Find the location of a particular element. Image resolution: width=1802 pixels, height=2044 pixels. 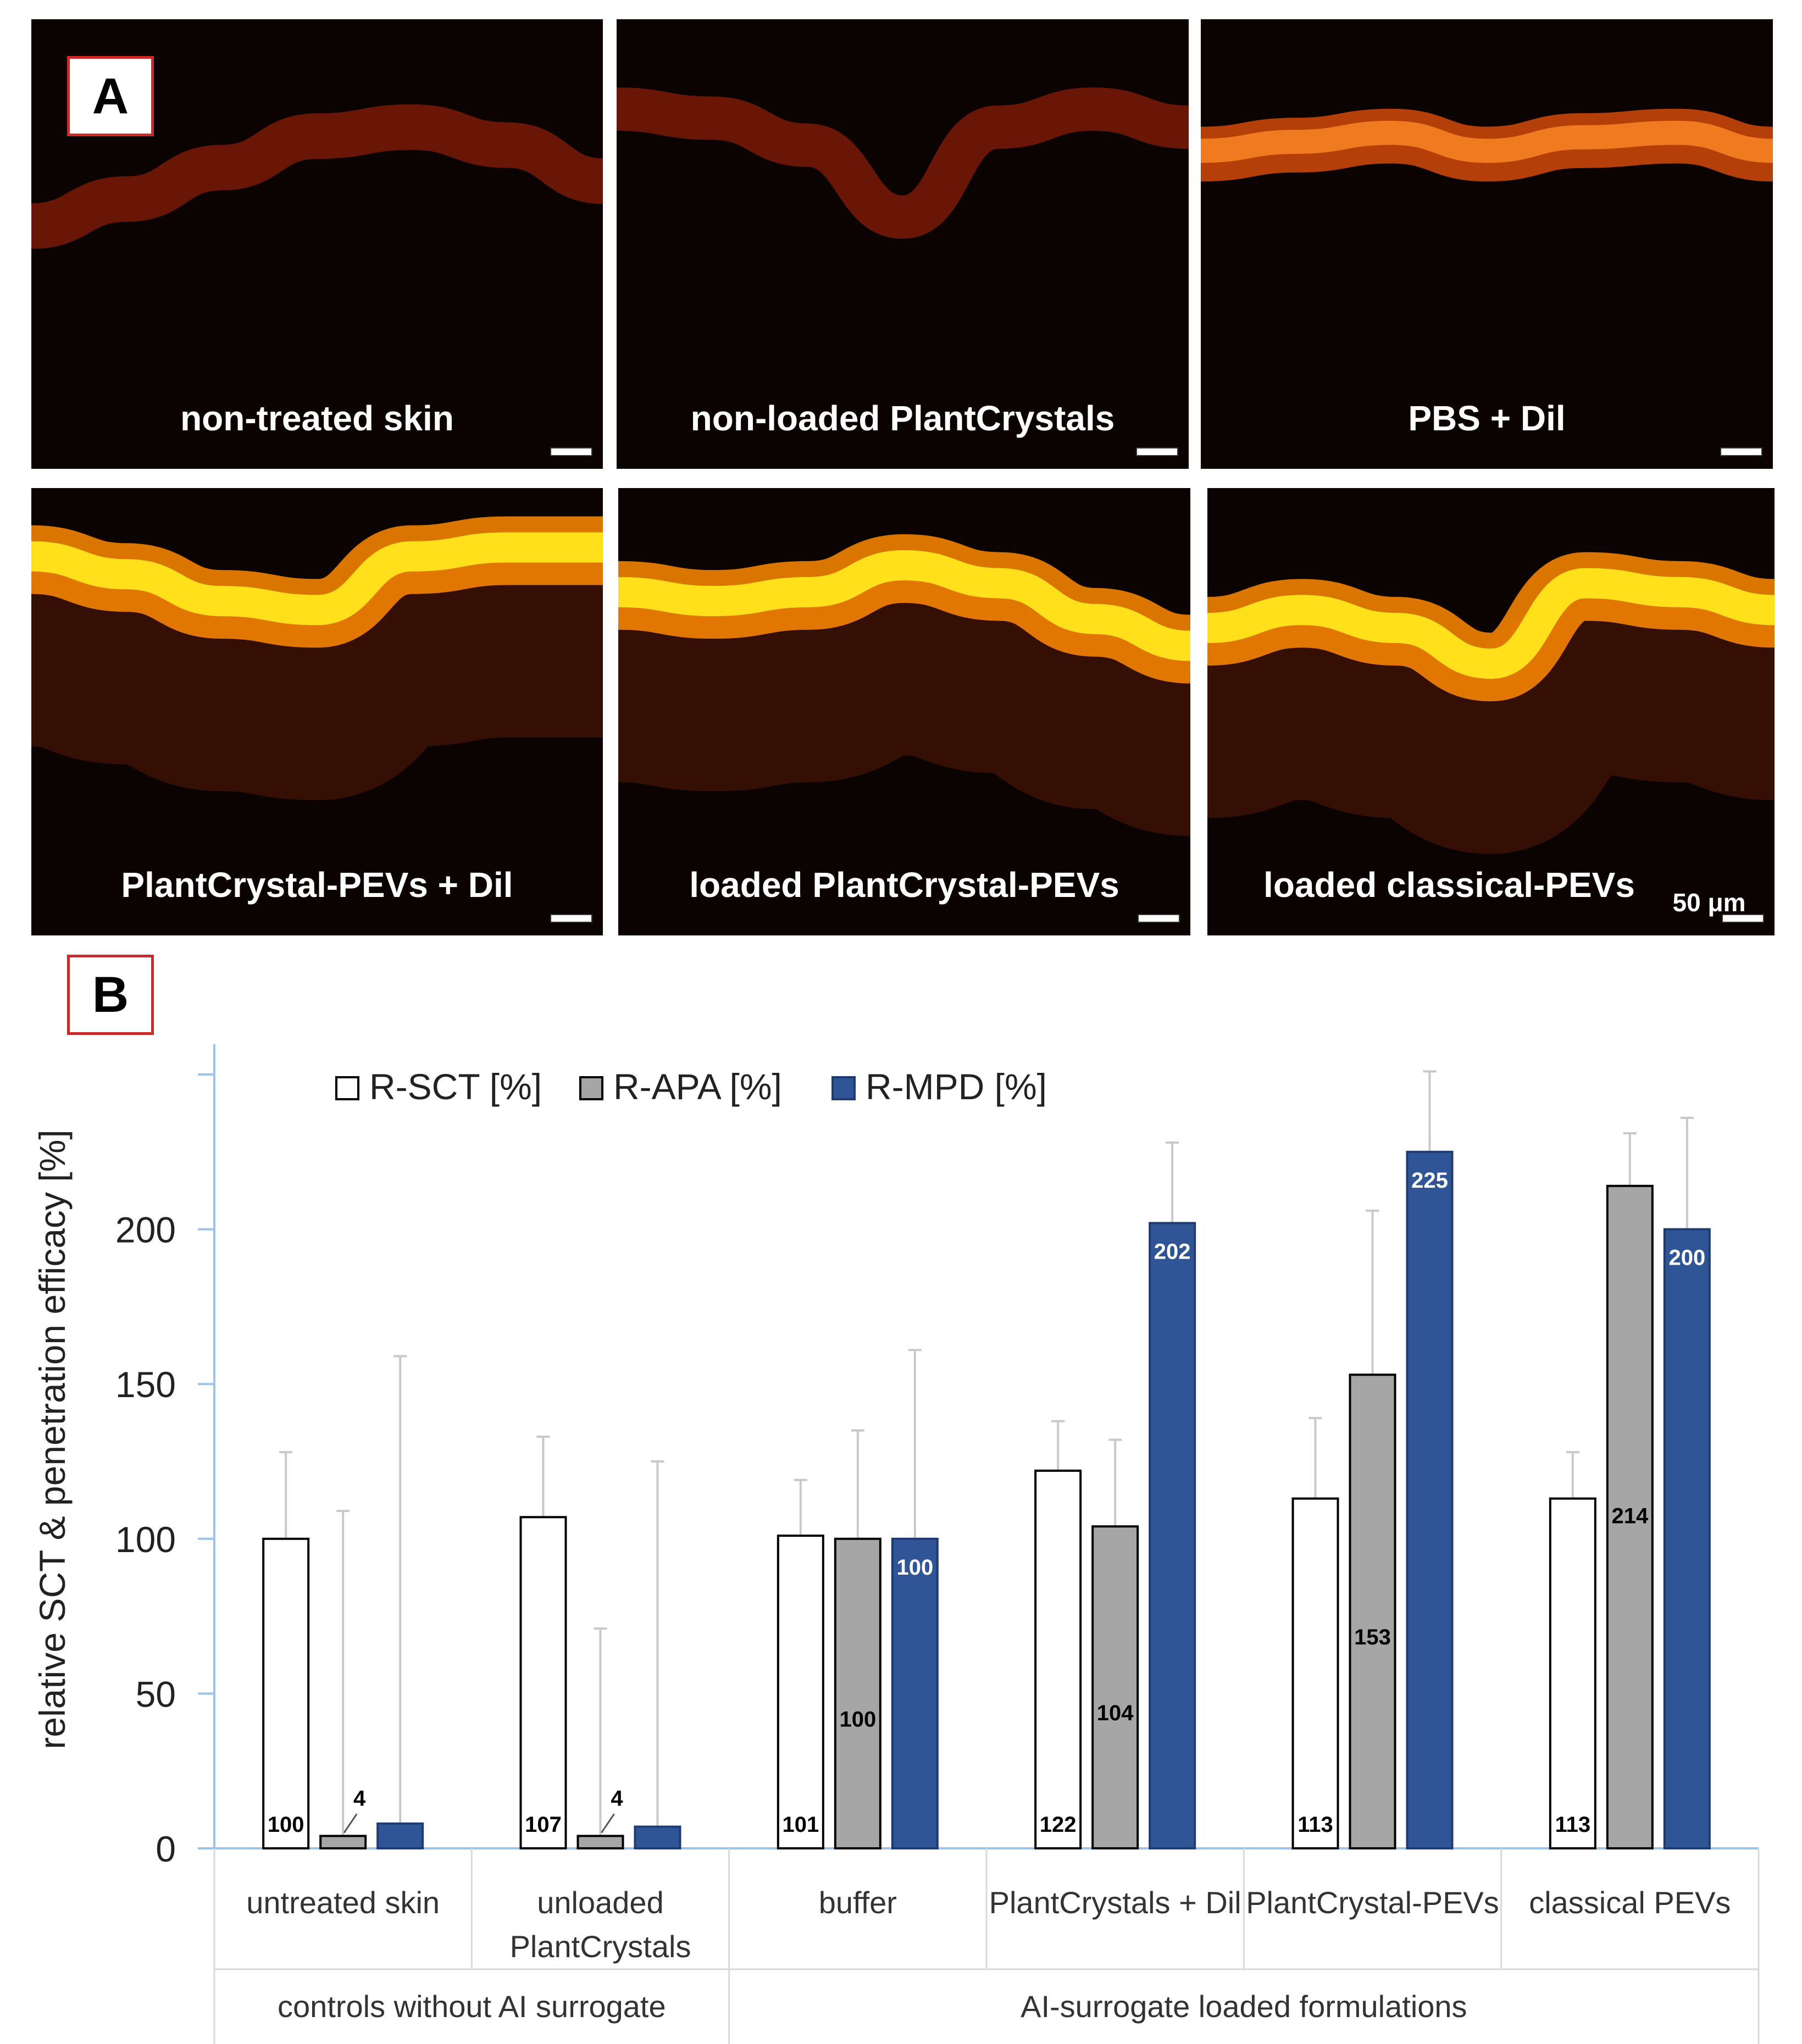

micrograph-image: non-loaded PlantCrystals is located at coordinates (902, 244).